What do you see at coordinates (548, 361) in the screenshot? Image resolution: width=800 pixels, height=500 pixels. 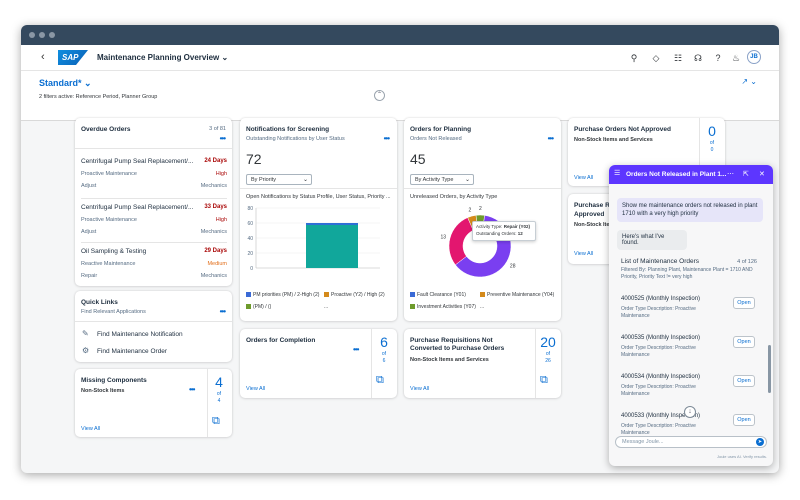 I see `kpi-total: 26` at bounding box center [548, 361].